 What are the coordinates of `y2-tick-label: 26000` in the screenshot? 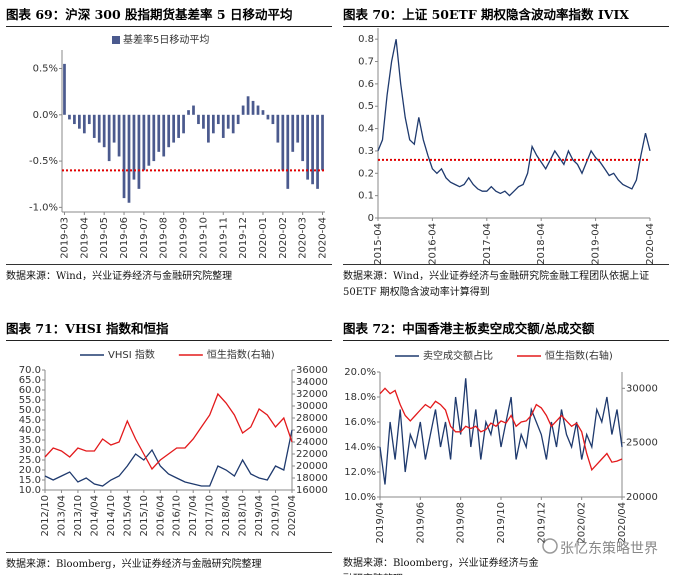 It's located at (312, 430).